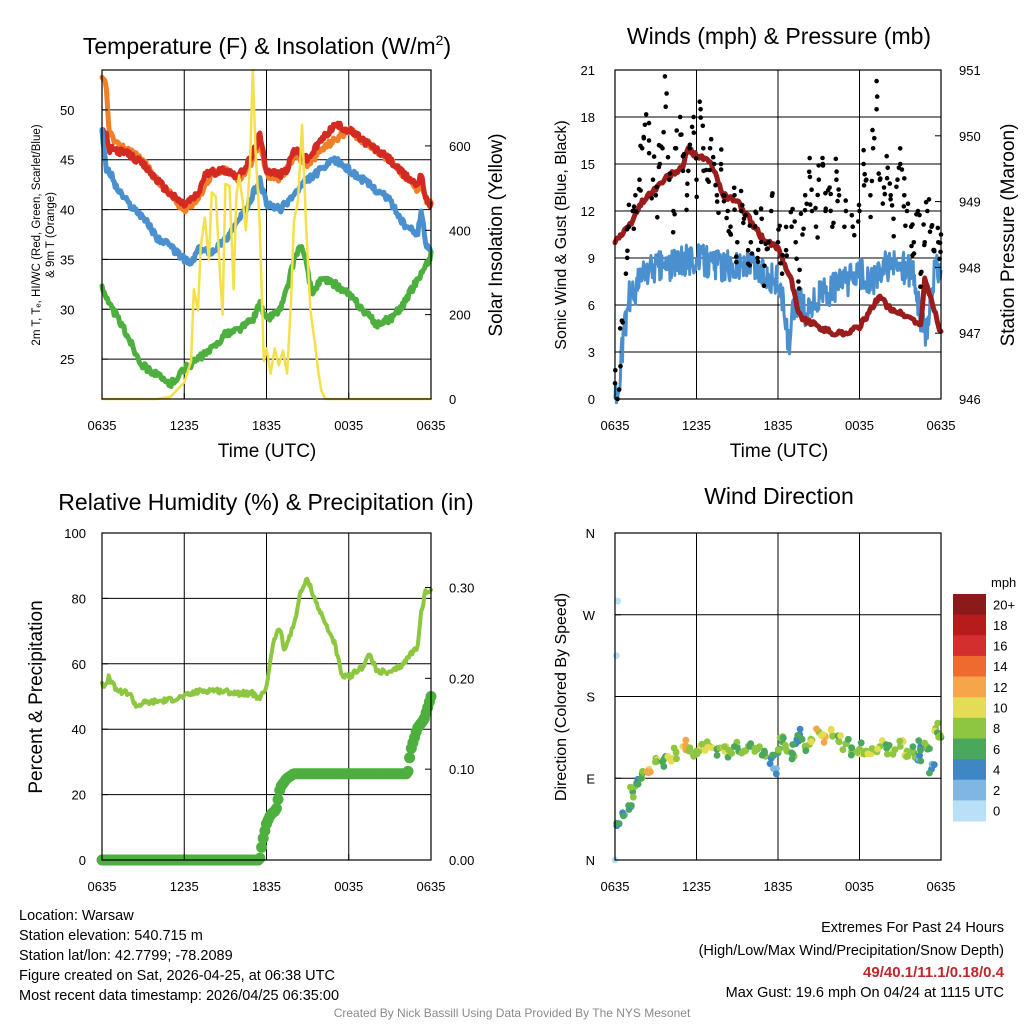 The image size is (1024, 1024). I want to click on wind-ytick-label: 0, so click(591, 399).